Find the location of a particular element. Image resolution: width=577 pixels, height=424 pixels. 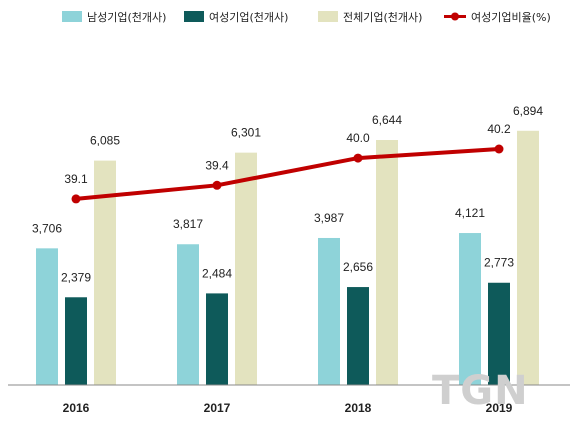

legend-label-ratio: 여성기업비율(%) is located at coordinates (511, 17).